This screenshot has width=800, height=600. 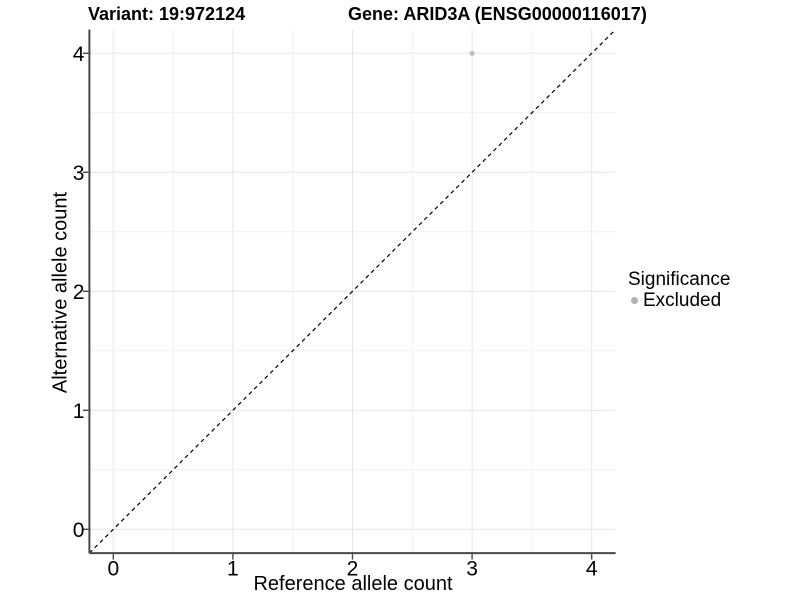 I want to click on y-axis-title: Alternative allele count, so click(x=60, y=292).